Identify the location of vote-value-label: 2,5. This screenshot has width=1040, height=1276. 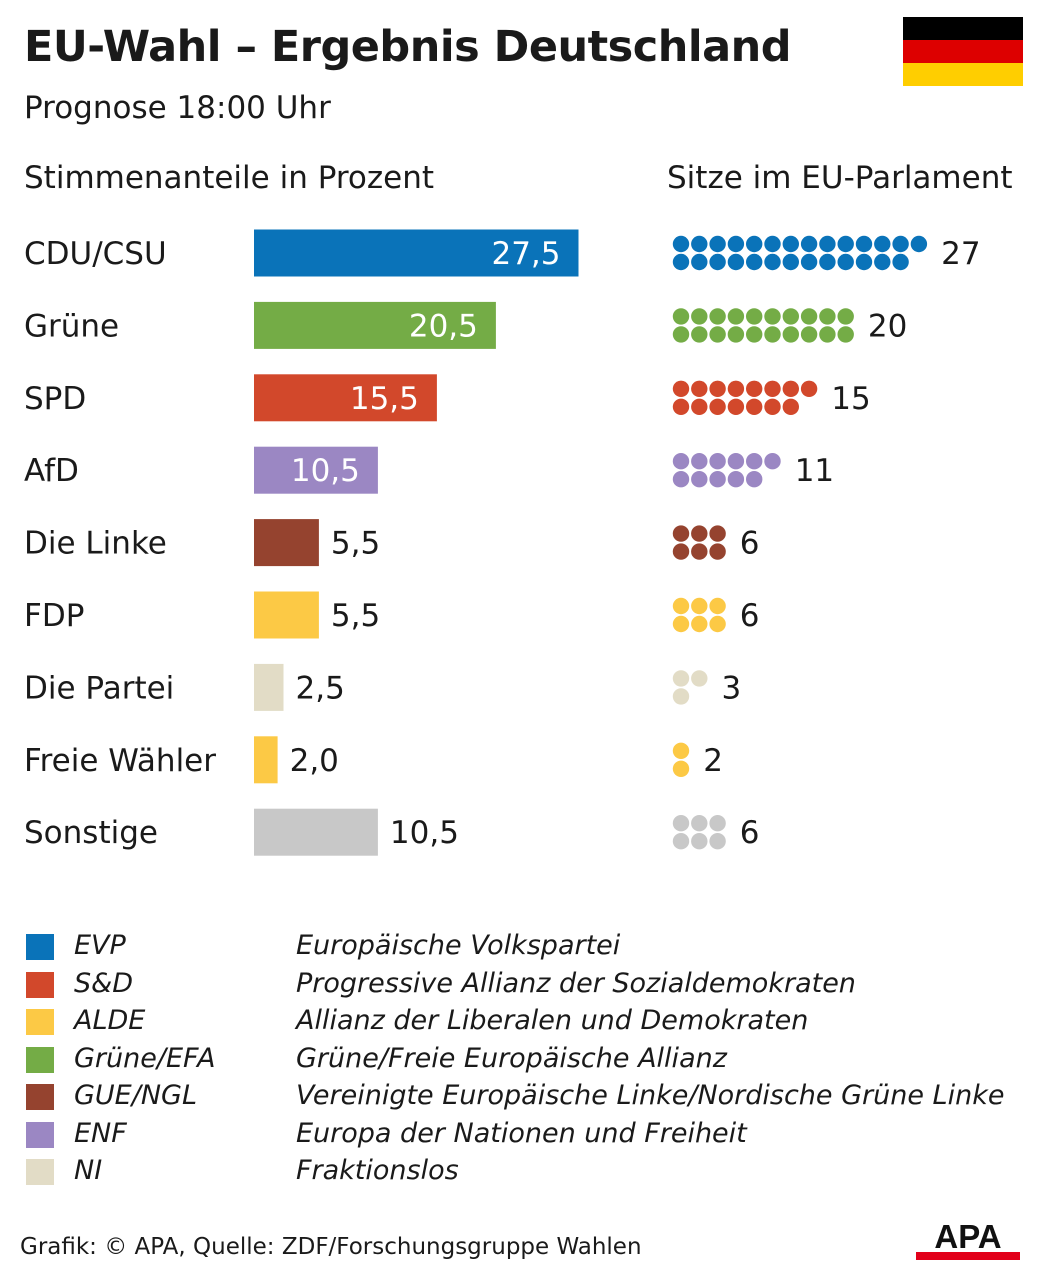
(320, 688).